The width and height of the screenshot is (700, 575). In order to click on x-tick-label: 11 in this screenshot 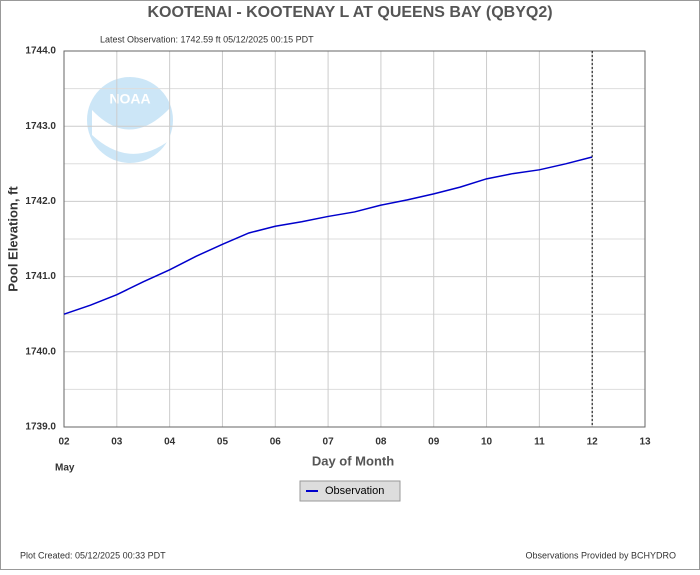, I will do `click(539, 442)`.